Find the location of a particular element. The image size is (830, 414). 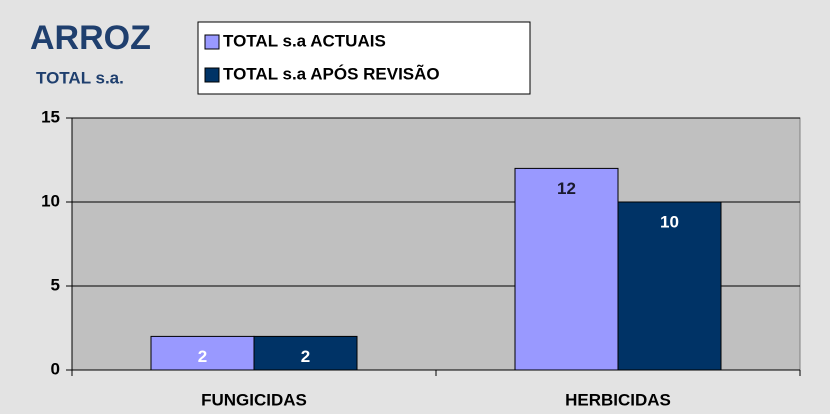

legend is located at coordinates (364, 58).